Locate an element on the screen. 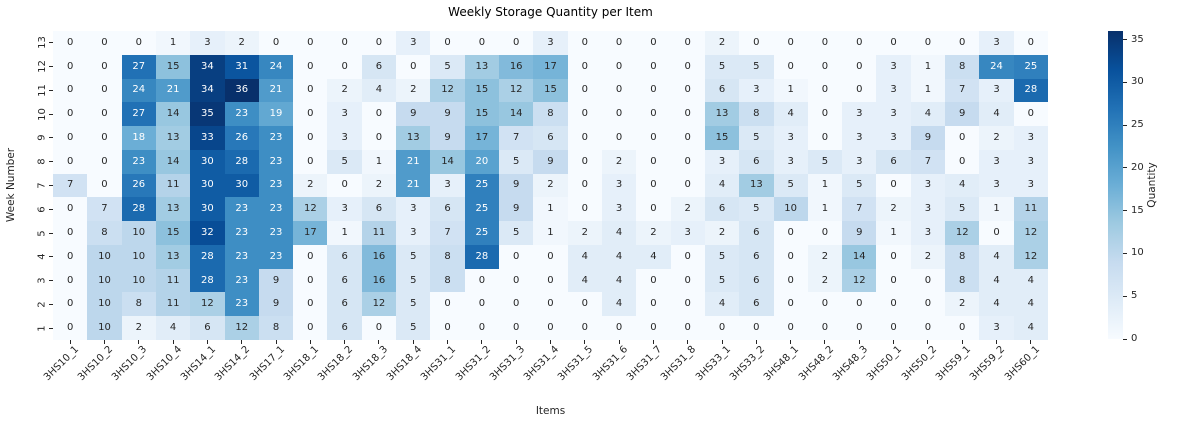 The image size is (1179, 432). heatmap-cell: 9 is located at coordinates (413, 114).